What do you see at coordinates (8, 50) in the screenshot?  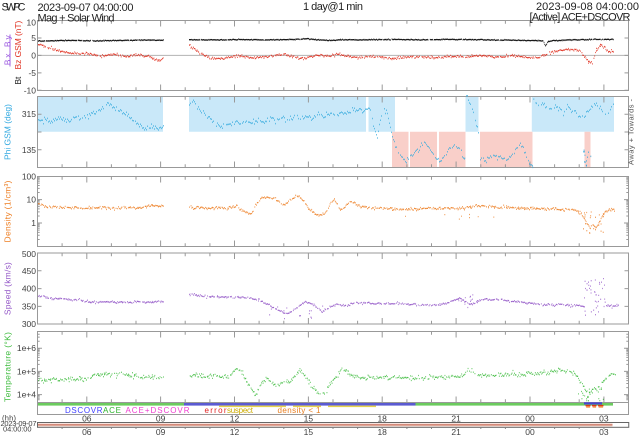 I see `svg-text: Bx By` at bounding box center [8, 50].